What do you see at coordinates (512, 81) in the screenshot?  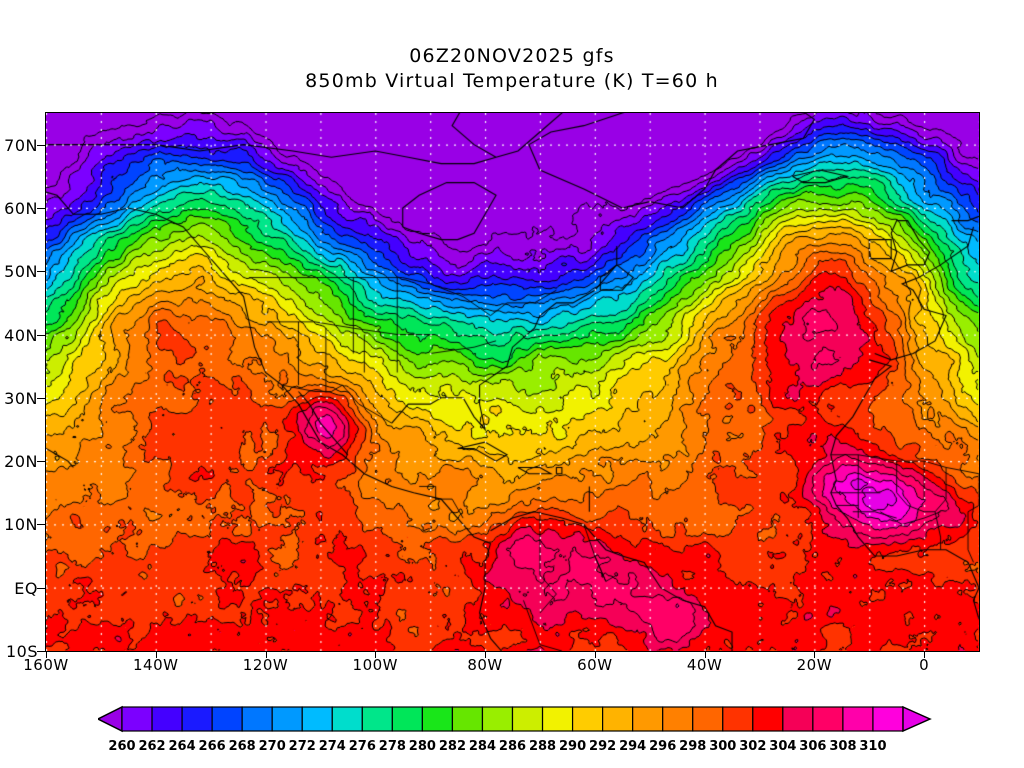 I see `chart-title-line2: 850mb Virtual Temperature (K) T=60 h` at bounding box center [512, 81].